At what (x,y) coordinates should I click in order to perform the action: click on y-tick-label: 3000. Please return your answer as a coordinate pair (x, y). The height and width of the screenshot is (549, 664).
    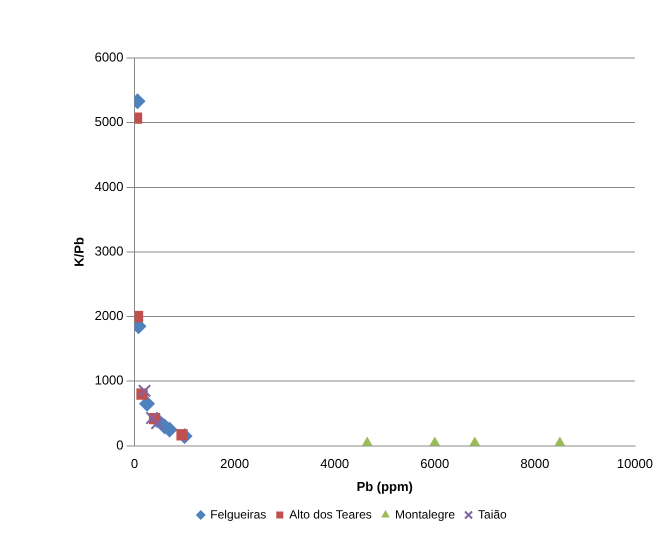
    Looking at the image, I should click on (109, 250).